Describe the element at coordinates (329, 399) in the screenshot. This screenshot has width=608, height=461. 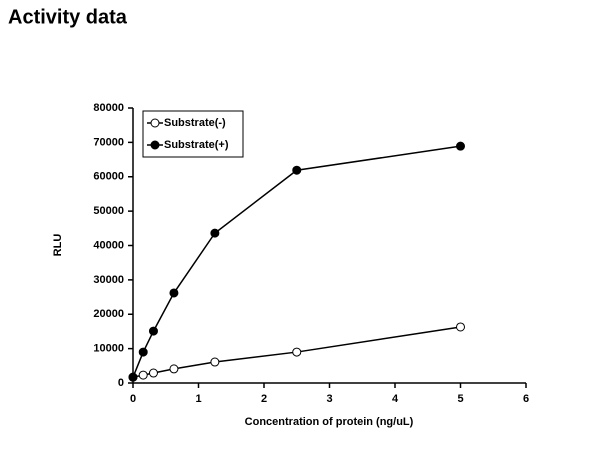
I see `x-tick-label: 3` at that location.